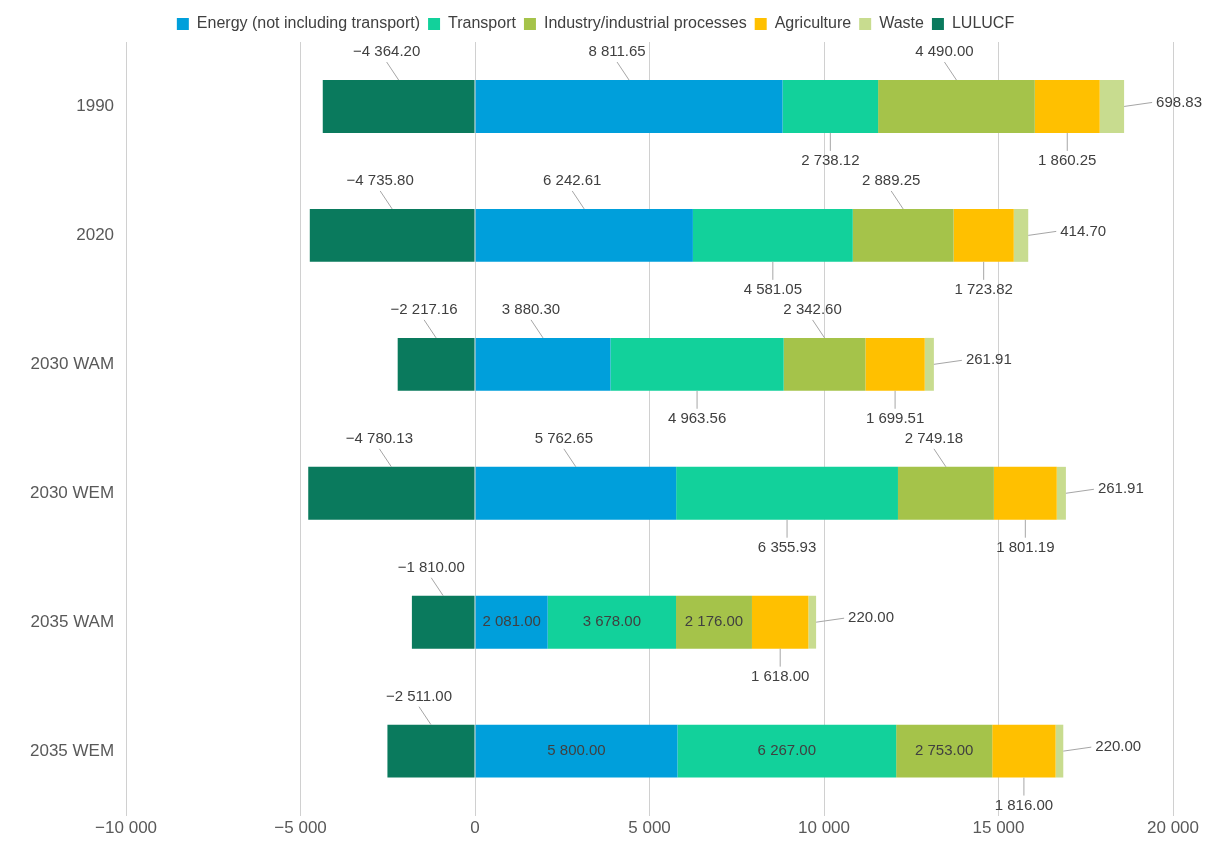 Image resolution: width=1211 pixels, height=855 pixels. What do you see at coordinates (475, 828) in the screenshot?
I see `x-tick-label: 0` at bounding box center [475, 828].